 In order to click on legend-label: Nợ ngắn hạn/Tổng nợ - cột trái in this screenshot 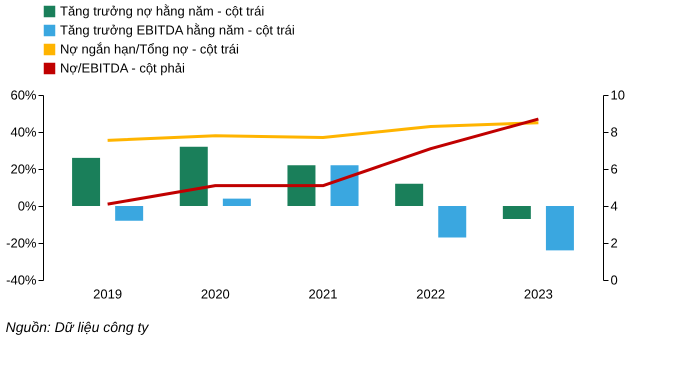, I will do `click(150, 49)`.